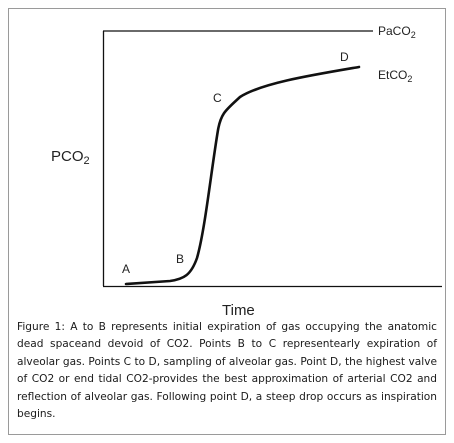 The width and height of the screenshot is (454, 443). I want to click on point-b-label: B, so click(180, 259).